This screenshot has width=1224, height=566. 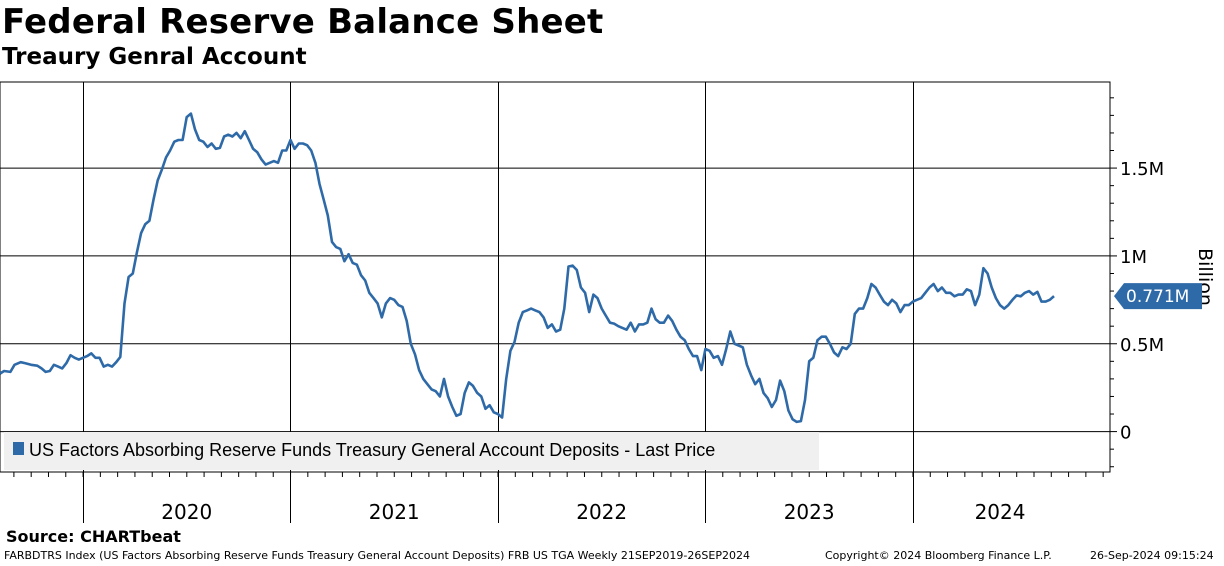 I want to click on y-tick-label: 0.5M, so click(x=1142, y=345).